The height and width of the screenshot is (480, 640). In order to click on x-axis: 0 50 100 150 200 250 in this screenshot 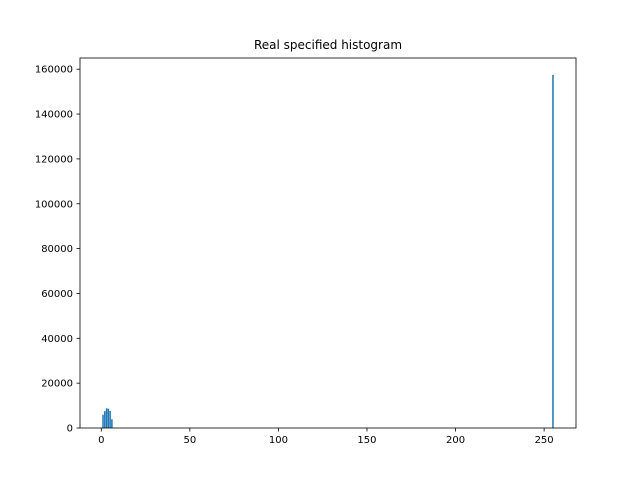, I will do `click(326, 437)`.